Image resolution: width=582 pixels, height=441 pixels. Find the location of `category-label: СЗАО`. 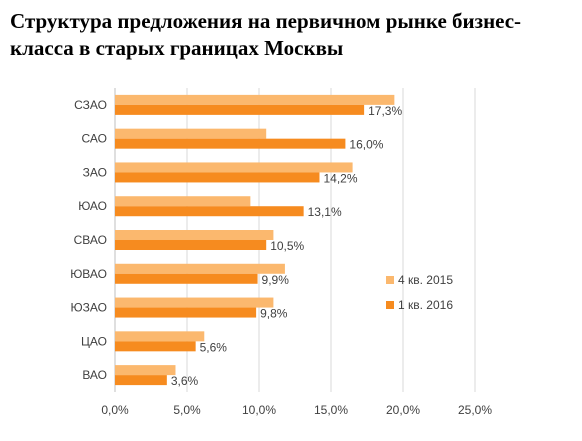

category-label: СЗАО is located at coordinates (90, 105).